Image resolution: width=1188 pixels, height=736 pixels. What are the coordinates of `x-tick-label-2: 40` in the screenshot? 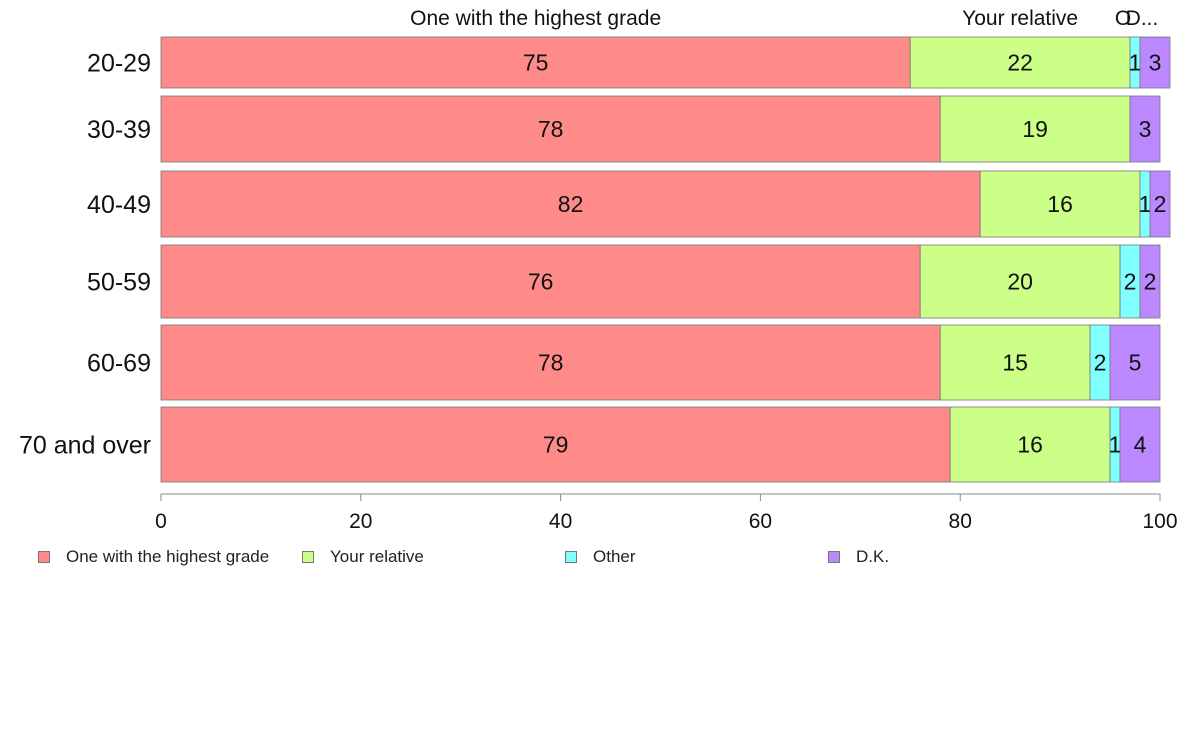 It's located at (560, 521).